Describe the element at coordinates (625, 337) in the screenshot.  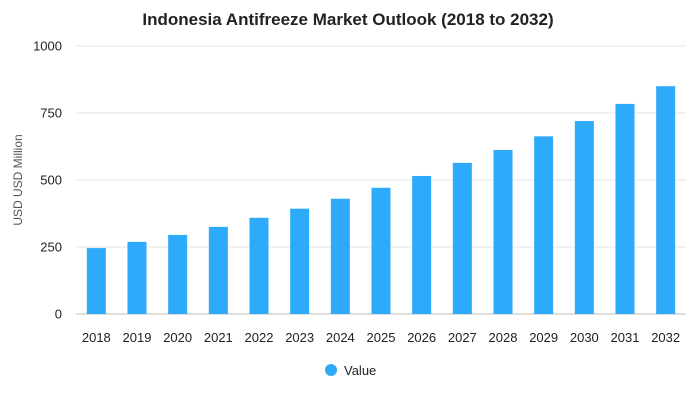
I see `x-tick-label: 2031` at that location.